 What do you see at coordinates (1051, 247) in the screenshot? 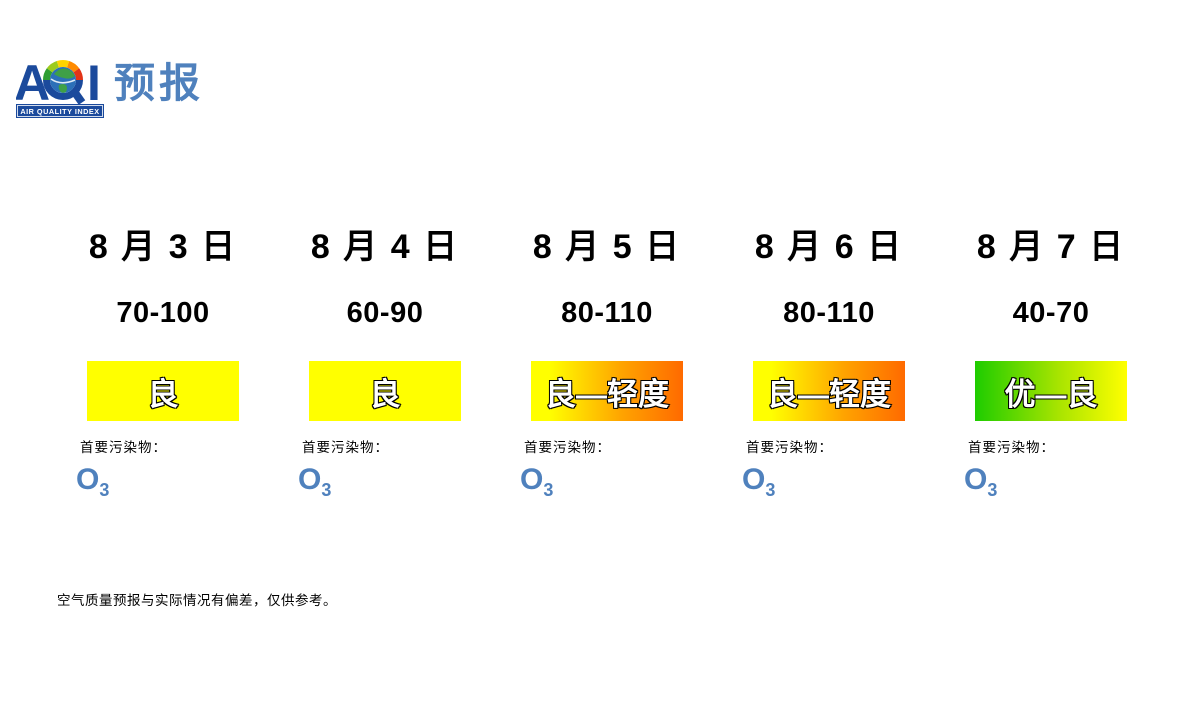
I see `forecast-date: 8 月 7 日` at bounding box center [1051, 247].